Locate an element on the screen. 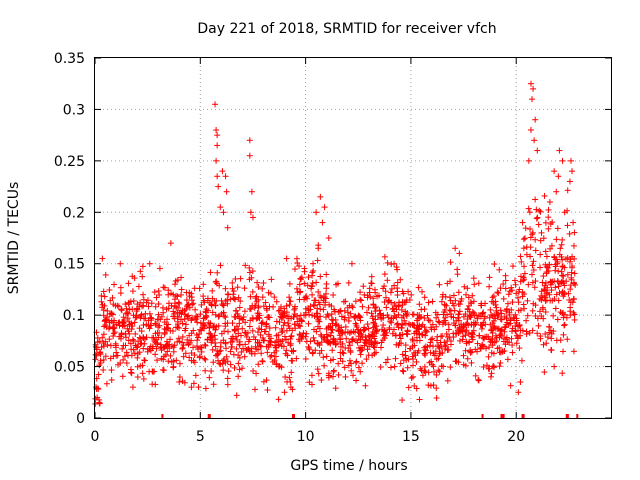 The height and width of the screenshot is (480, 640). rug-marks is located at coordinates (370, 416).